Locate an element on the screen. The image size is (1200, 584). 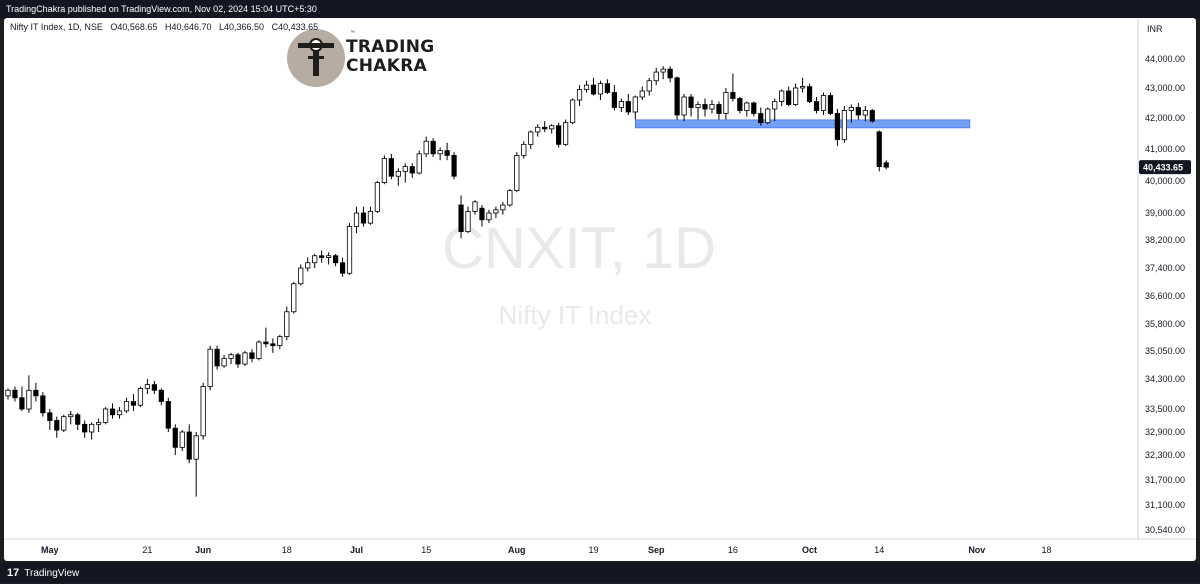
y-tick-label: 35,800.00 is located at coordinates (1165, 324).